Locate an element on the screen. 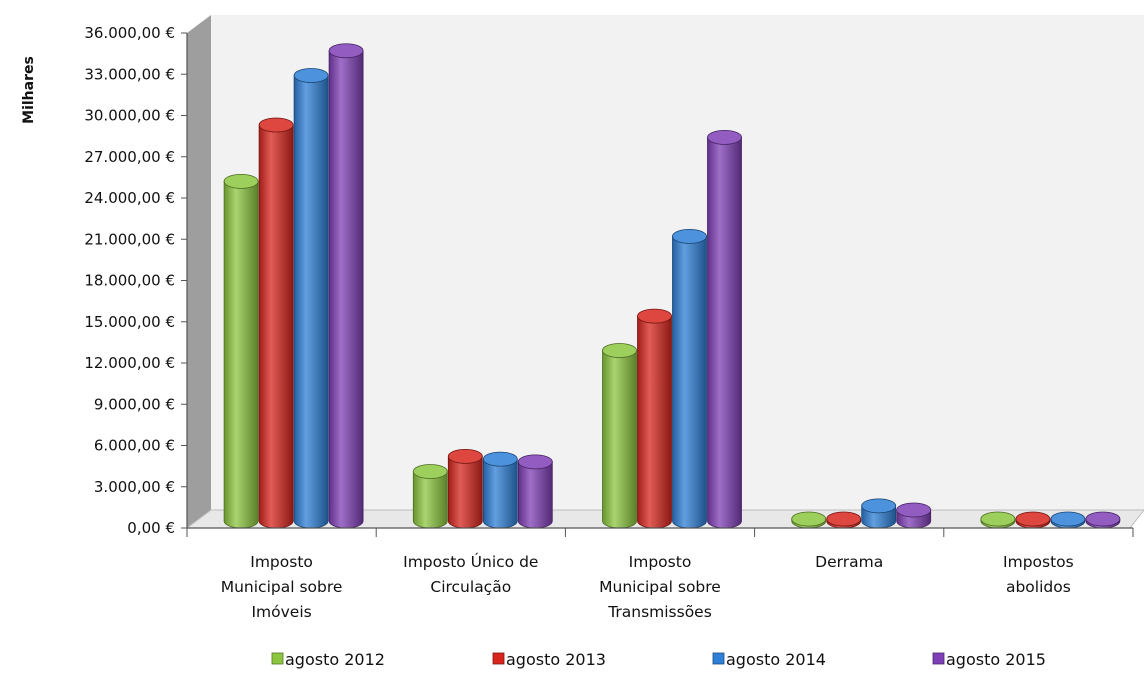 This screenshot has width=1144, height=677. y-tick-label: 27.000,00 € is located at coordinates (129, 157).